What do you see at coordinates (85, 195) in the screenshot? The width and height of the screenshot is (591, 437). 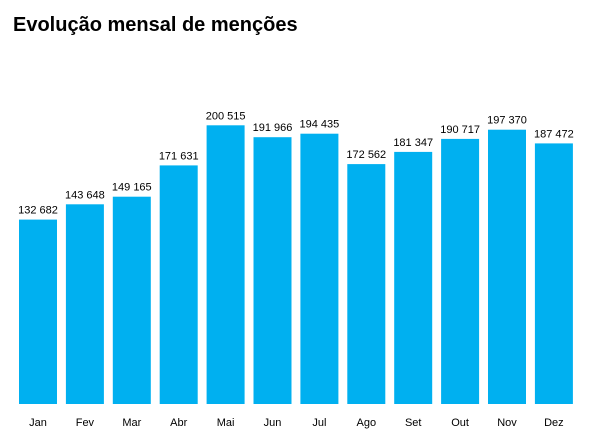 I see `value-label-fev: 143 648` at bounding box center [85, 195].